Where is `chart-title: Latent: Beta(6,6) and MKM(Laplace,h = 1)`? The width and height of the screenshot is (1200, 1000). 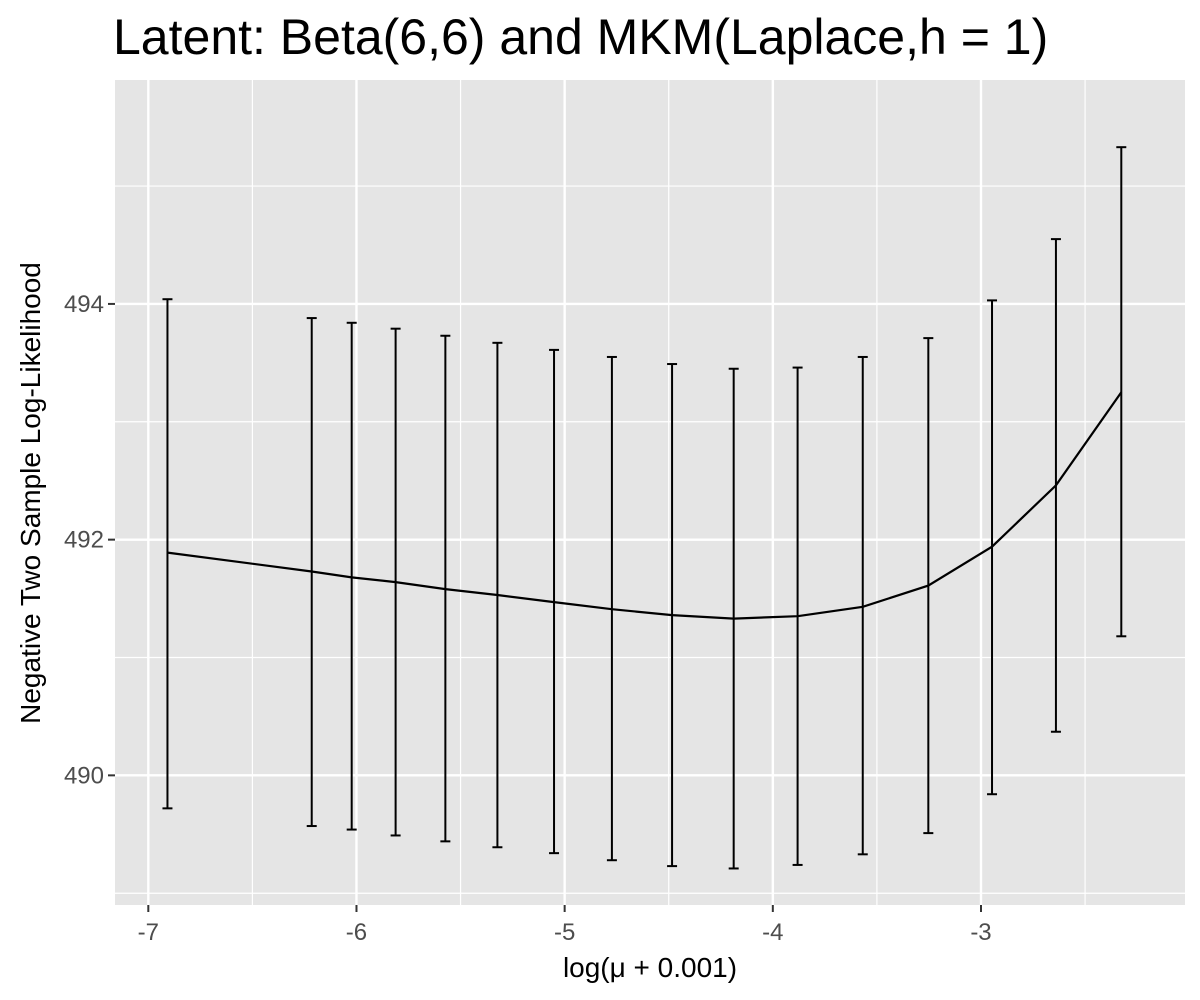 chart-title: Latent: Beta(6,6) and MKM(Laplace,h = 1) is located at coordinates (581, 37).